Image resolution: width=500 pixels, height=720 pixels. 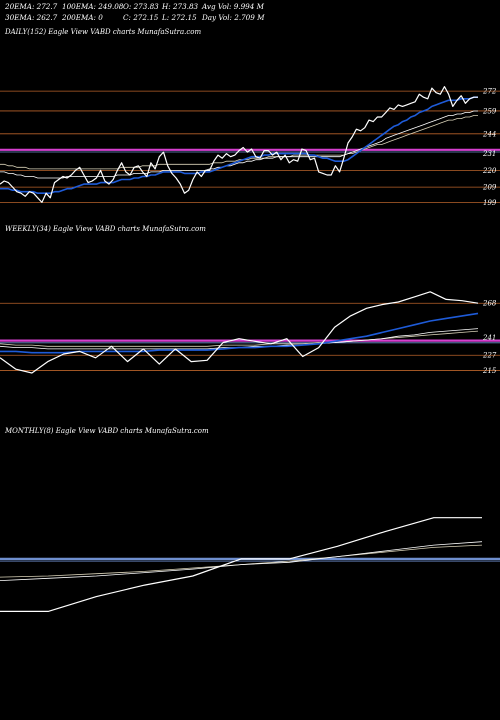 What do you see at coordinates (489, 356) in the screenshot?
I see `weekly-ytick-label-2: 227` at bounding box center [489, 356].